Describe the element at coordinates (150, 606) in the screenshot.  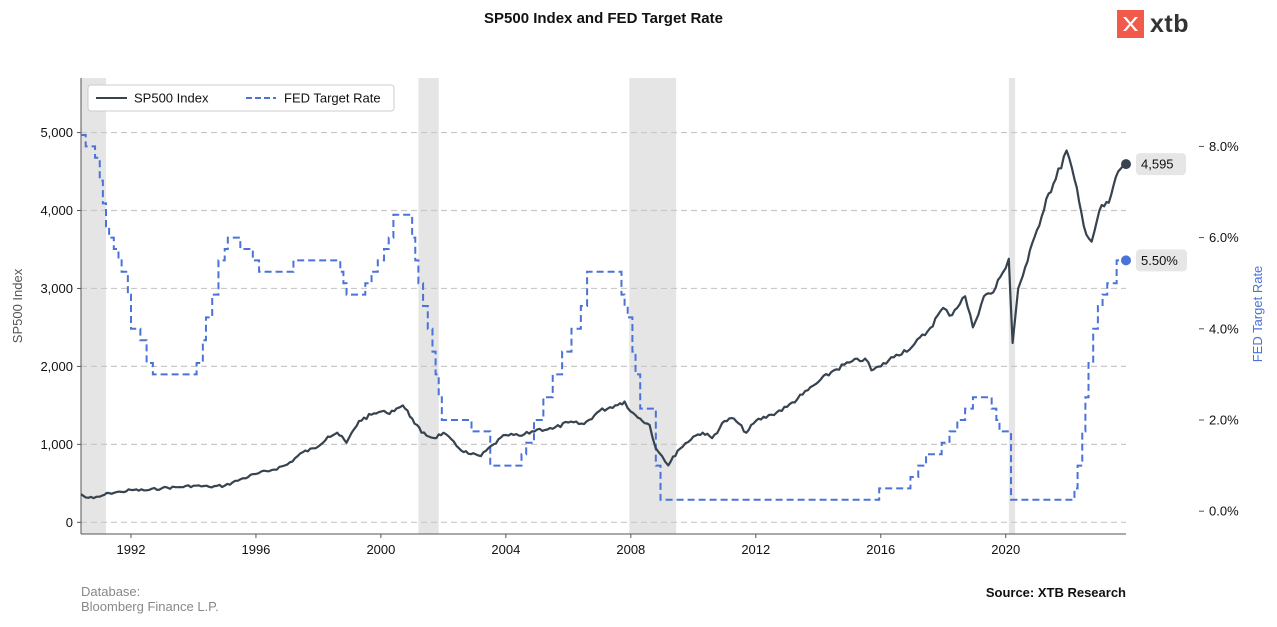
I see `footer-database-source: Bloomberg Finance L.P.` at that location.